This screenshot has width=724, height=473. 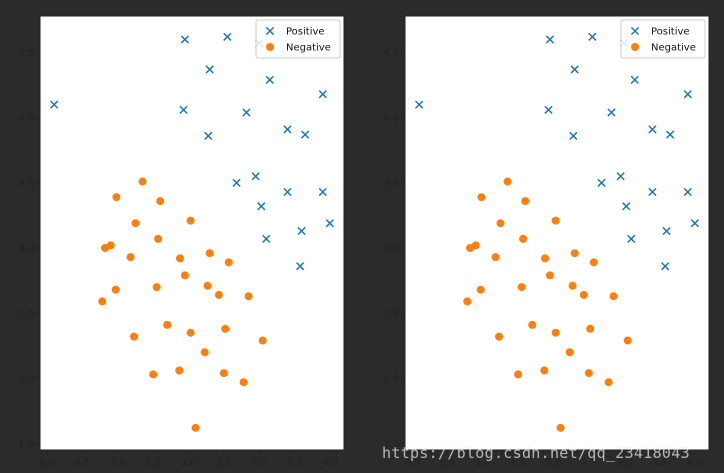 I want to click on x-tick-label: 3.5, so click(x=660, y=463).